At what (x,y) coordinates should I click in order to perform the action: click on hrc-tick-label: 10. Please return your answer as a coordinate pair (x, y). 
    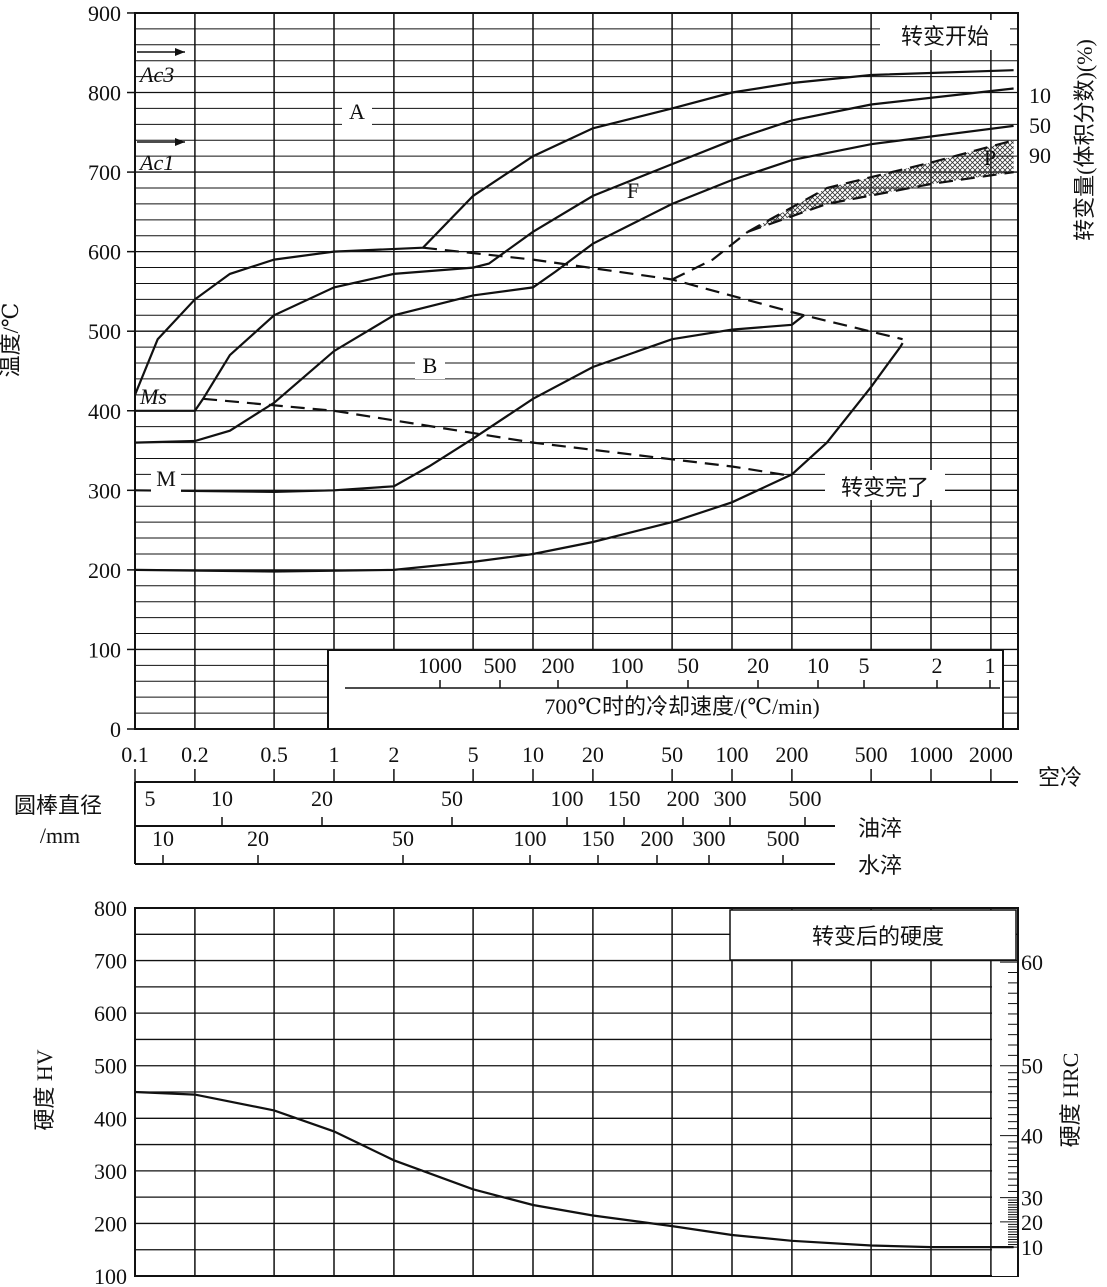
    Looking at the image, I should click on (1032, 1247).